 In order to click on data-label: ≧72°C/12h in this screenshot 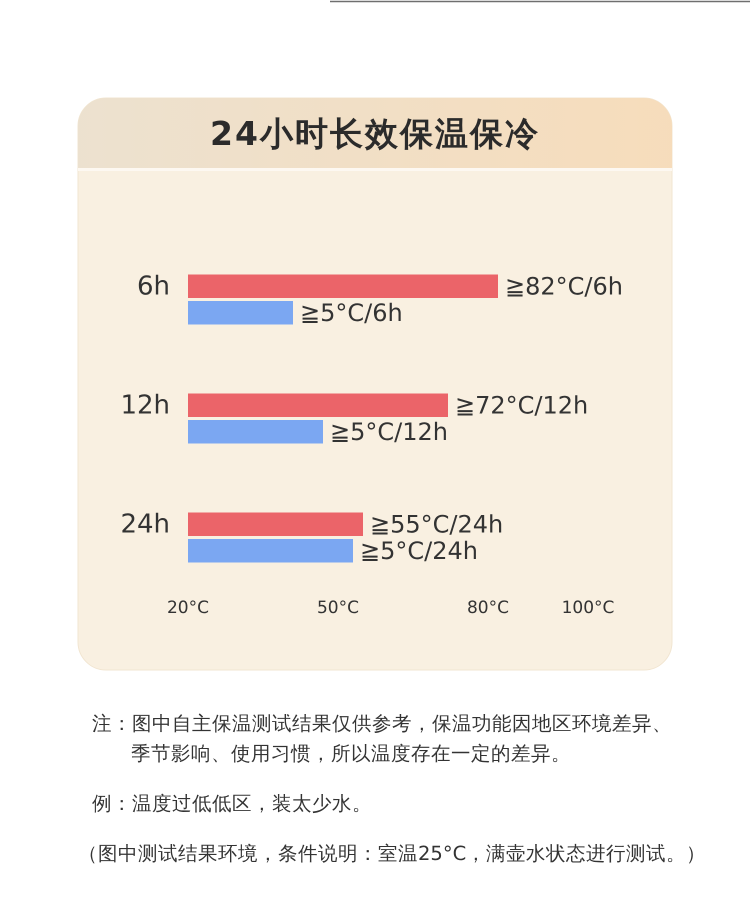, I will do `click(521, 405)`.